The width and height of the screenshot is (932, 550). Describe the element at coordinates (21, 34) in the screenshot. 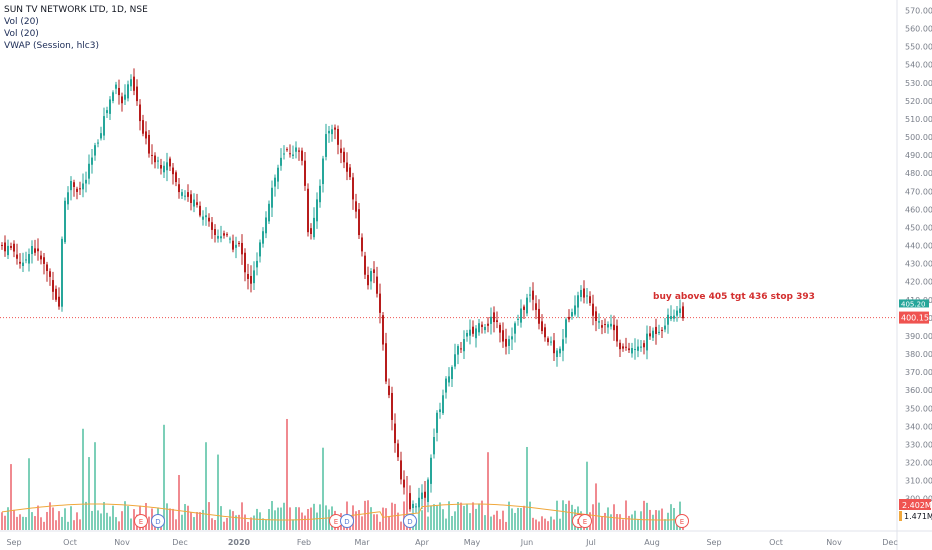

I see `study-volume-2: Vol (20)` at that location.